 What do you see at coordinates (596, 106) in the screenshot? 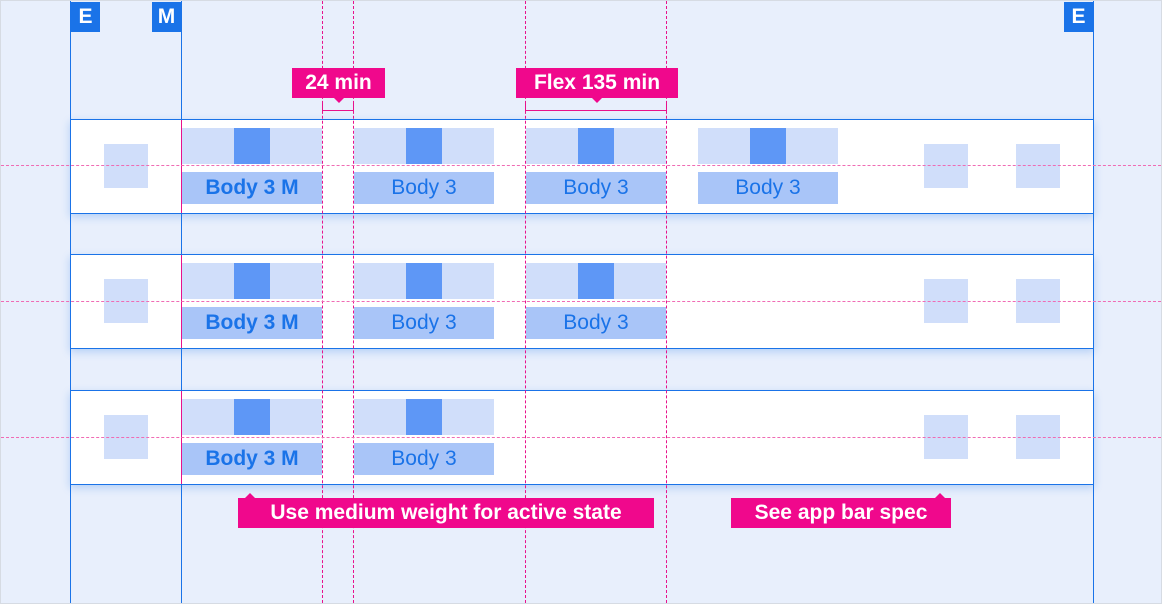
I see `flex-bracket` at bounding box center [596, 106].